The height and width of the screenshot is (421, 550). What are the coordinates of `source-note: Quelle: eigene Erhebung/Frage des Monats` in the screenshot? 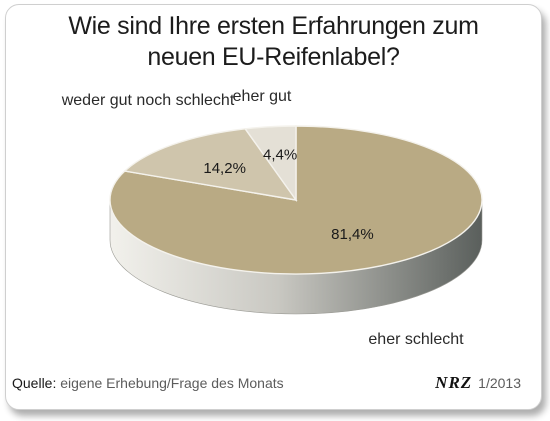 It's located at (148, 383).